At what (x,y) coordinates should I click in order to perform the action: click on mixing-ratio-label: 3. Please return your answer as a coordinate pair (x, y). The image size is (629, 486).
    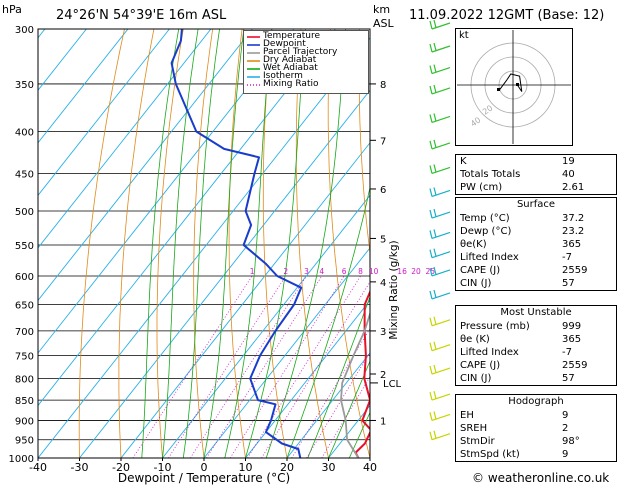
    Looking at the image, I should click on (306, 271).